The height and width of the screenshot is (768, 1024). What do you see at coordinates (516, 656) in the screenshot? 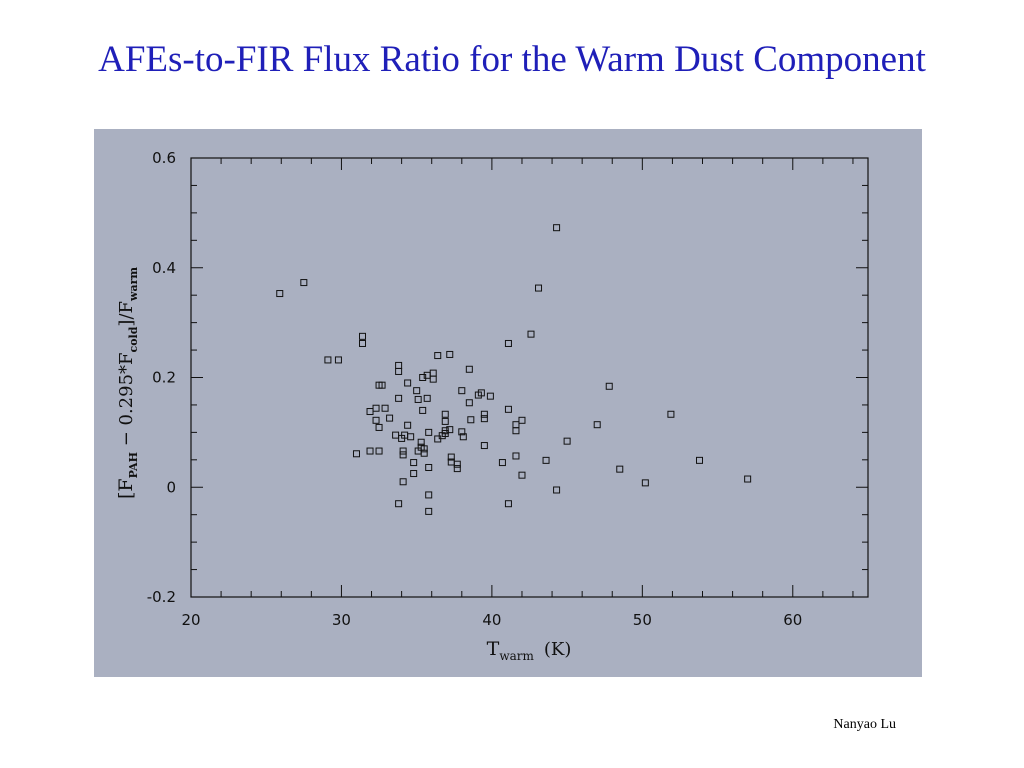
I see `x-axis-label-sub: warm` at bounding box center [516, 656].